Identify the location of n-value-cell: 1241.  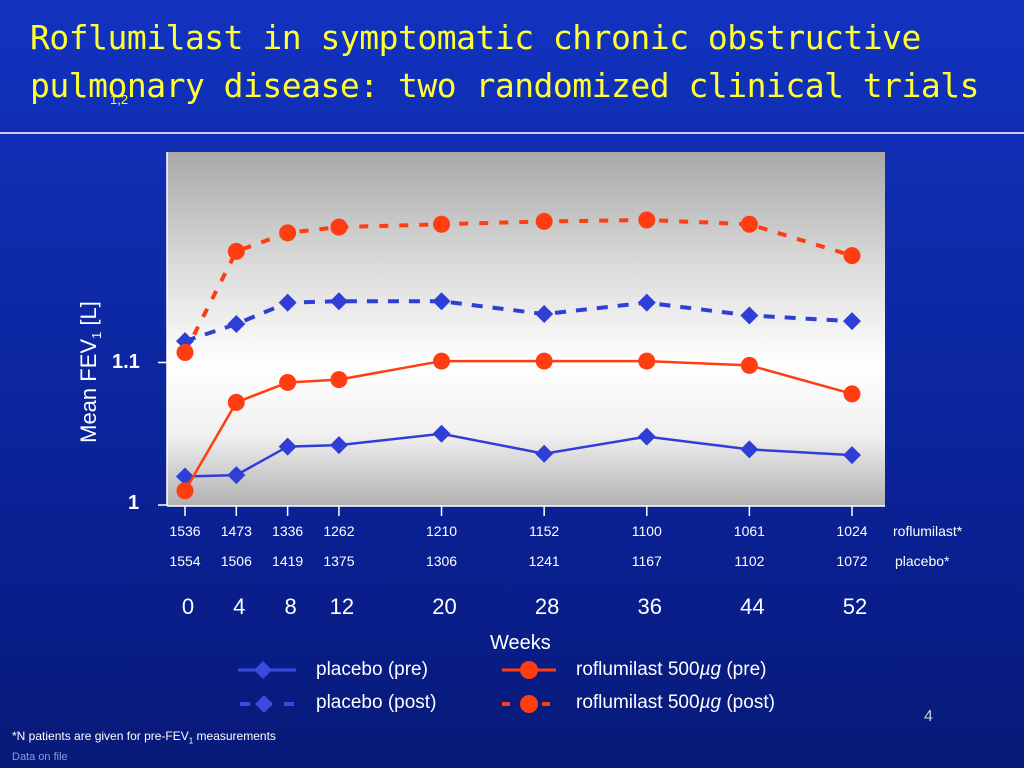
(544, 561).